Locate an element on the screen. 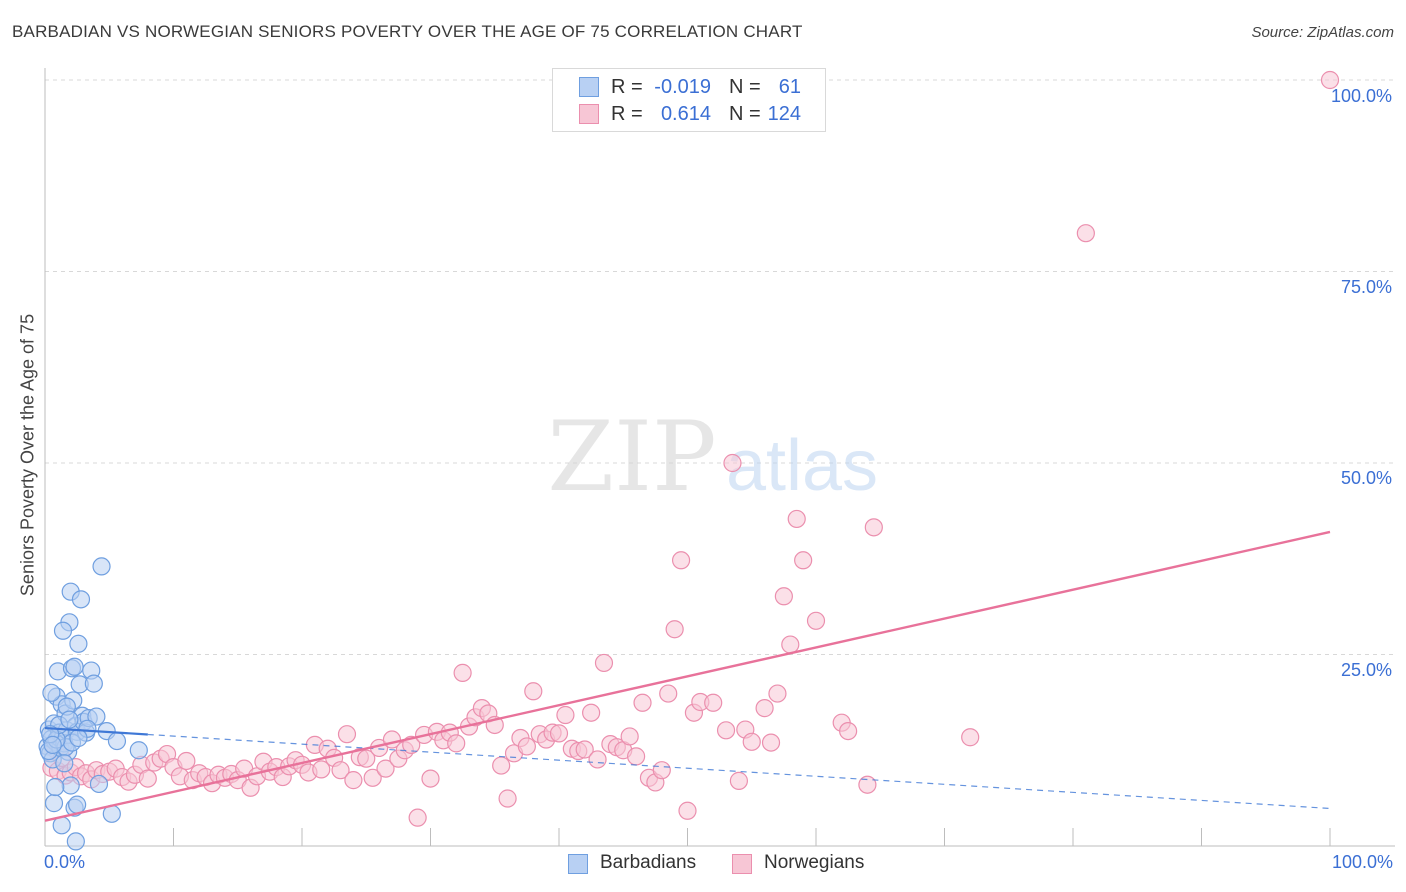 The height and width of the screenshot is (892, 1406). bottom-legend-label: Norwegians is located at coordinates (814, 862).